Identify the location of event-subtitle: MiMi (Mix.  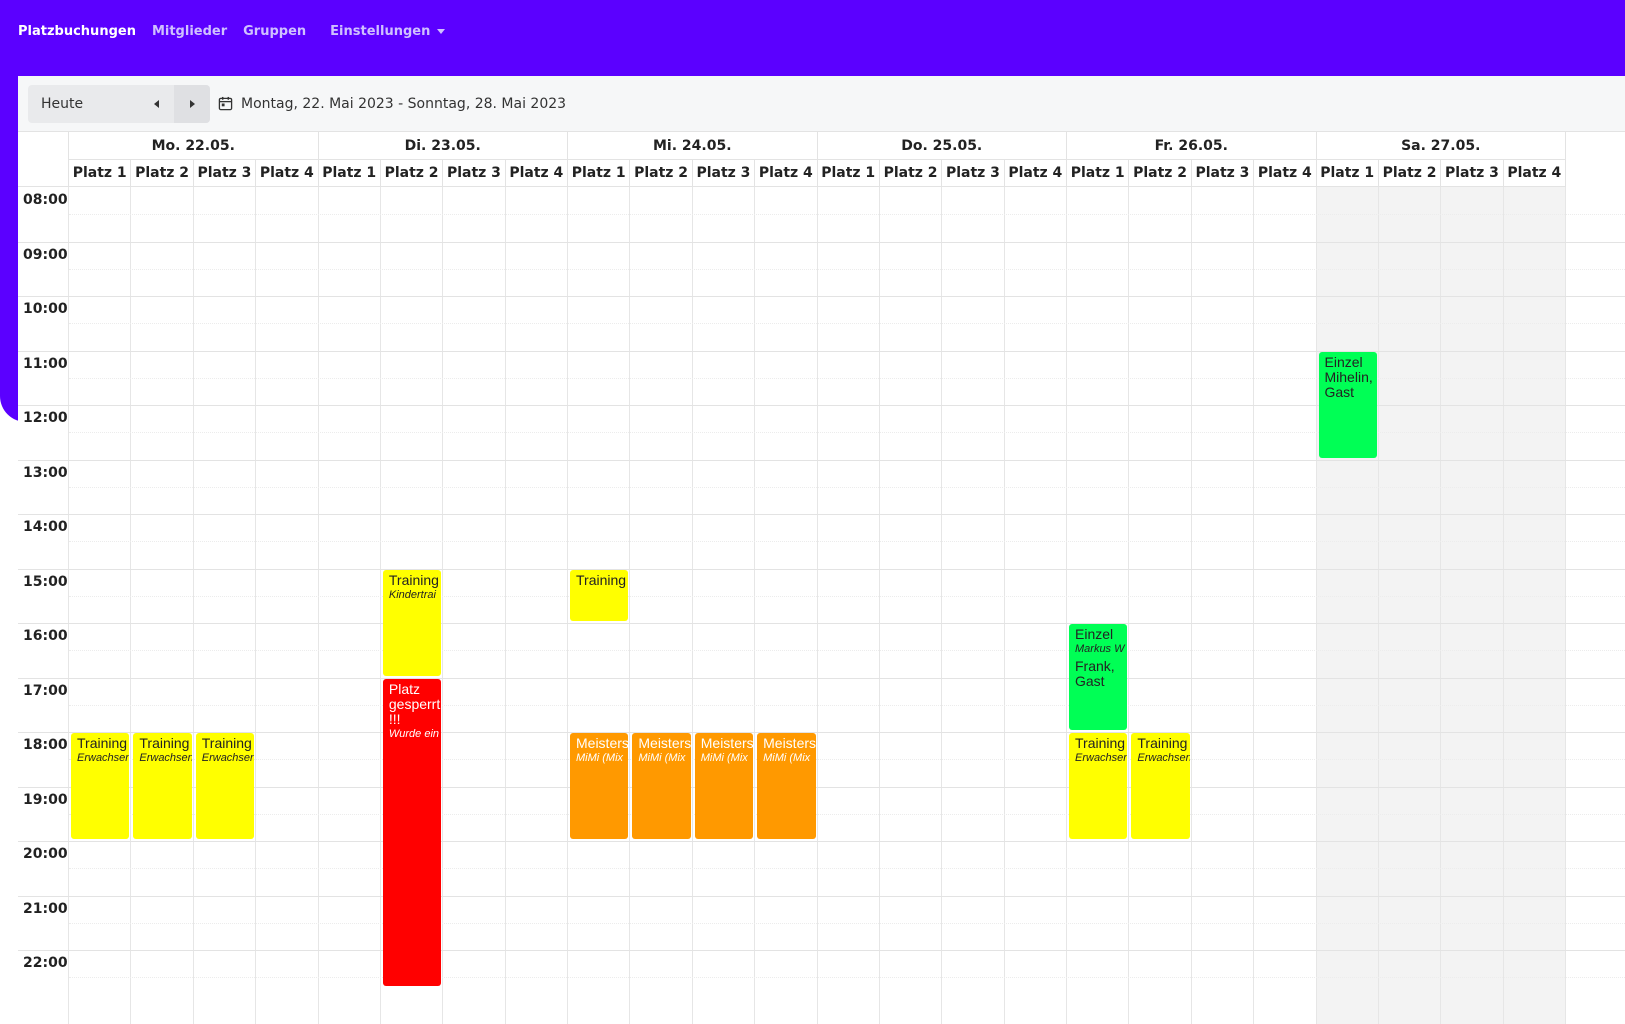
(662, 758).